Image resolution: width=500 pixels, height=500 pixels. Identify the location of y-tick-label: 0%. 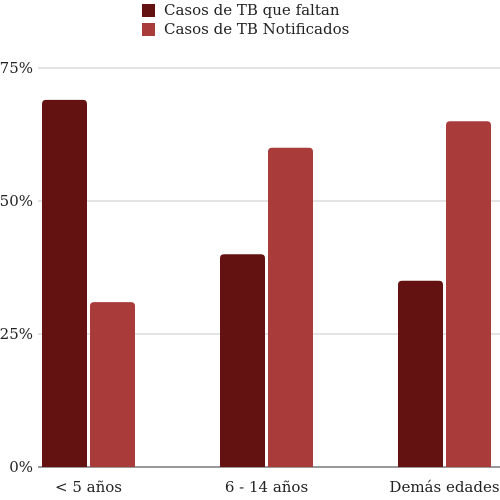
(21, 467).